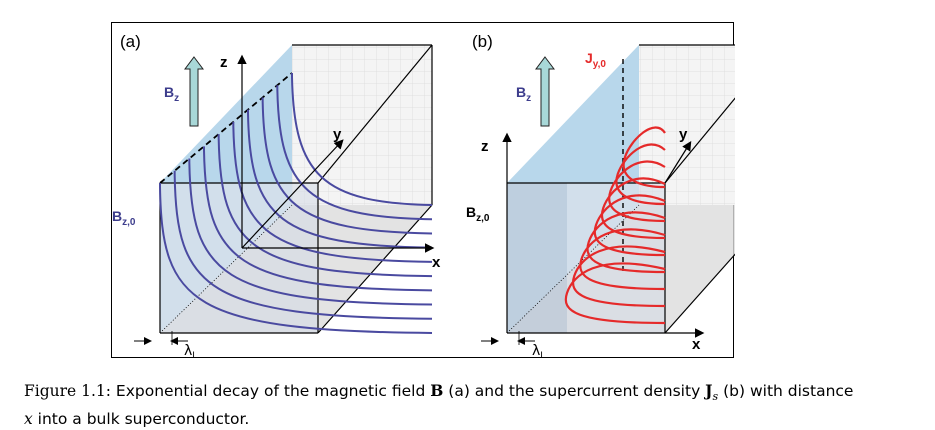 The width and height of the screenshot is (935, 430). Describe the element at coordinates (471, 212) in the screenshot. I see `panel-b-edge-label: B` at that location.